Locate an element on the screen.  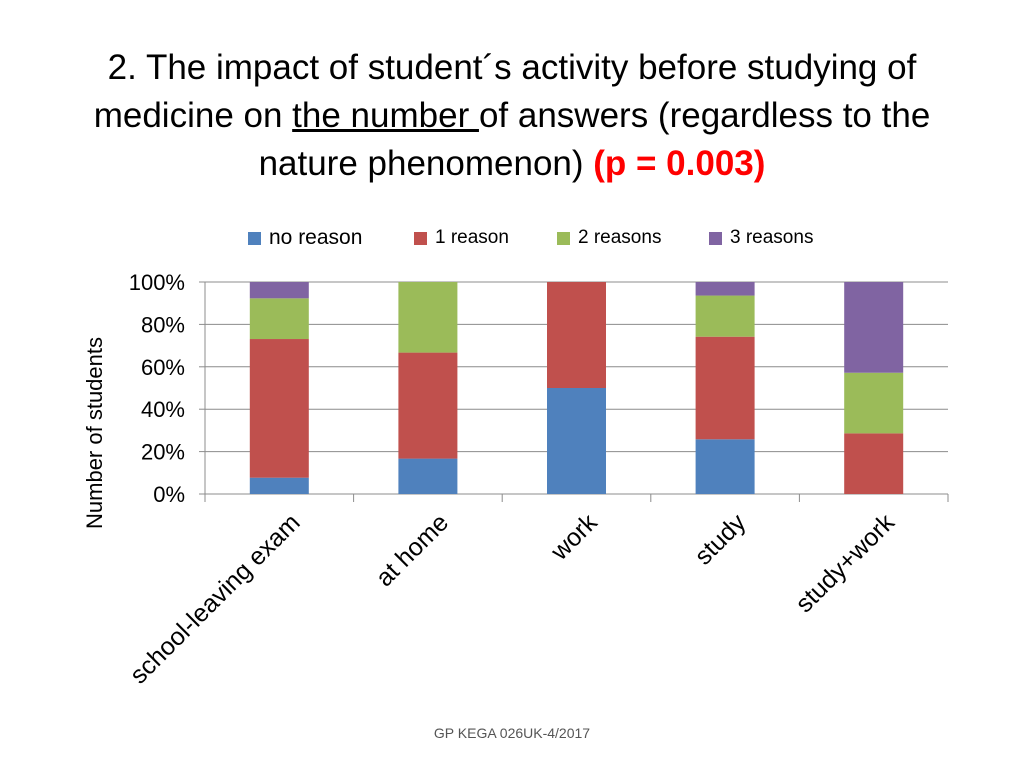
legend-label-2-reasons: 2 reasons is located at coordinates (620, 237).